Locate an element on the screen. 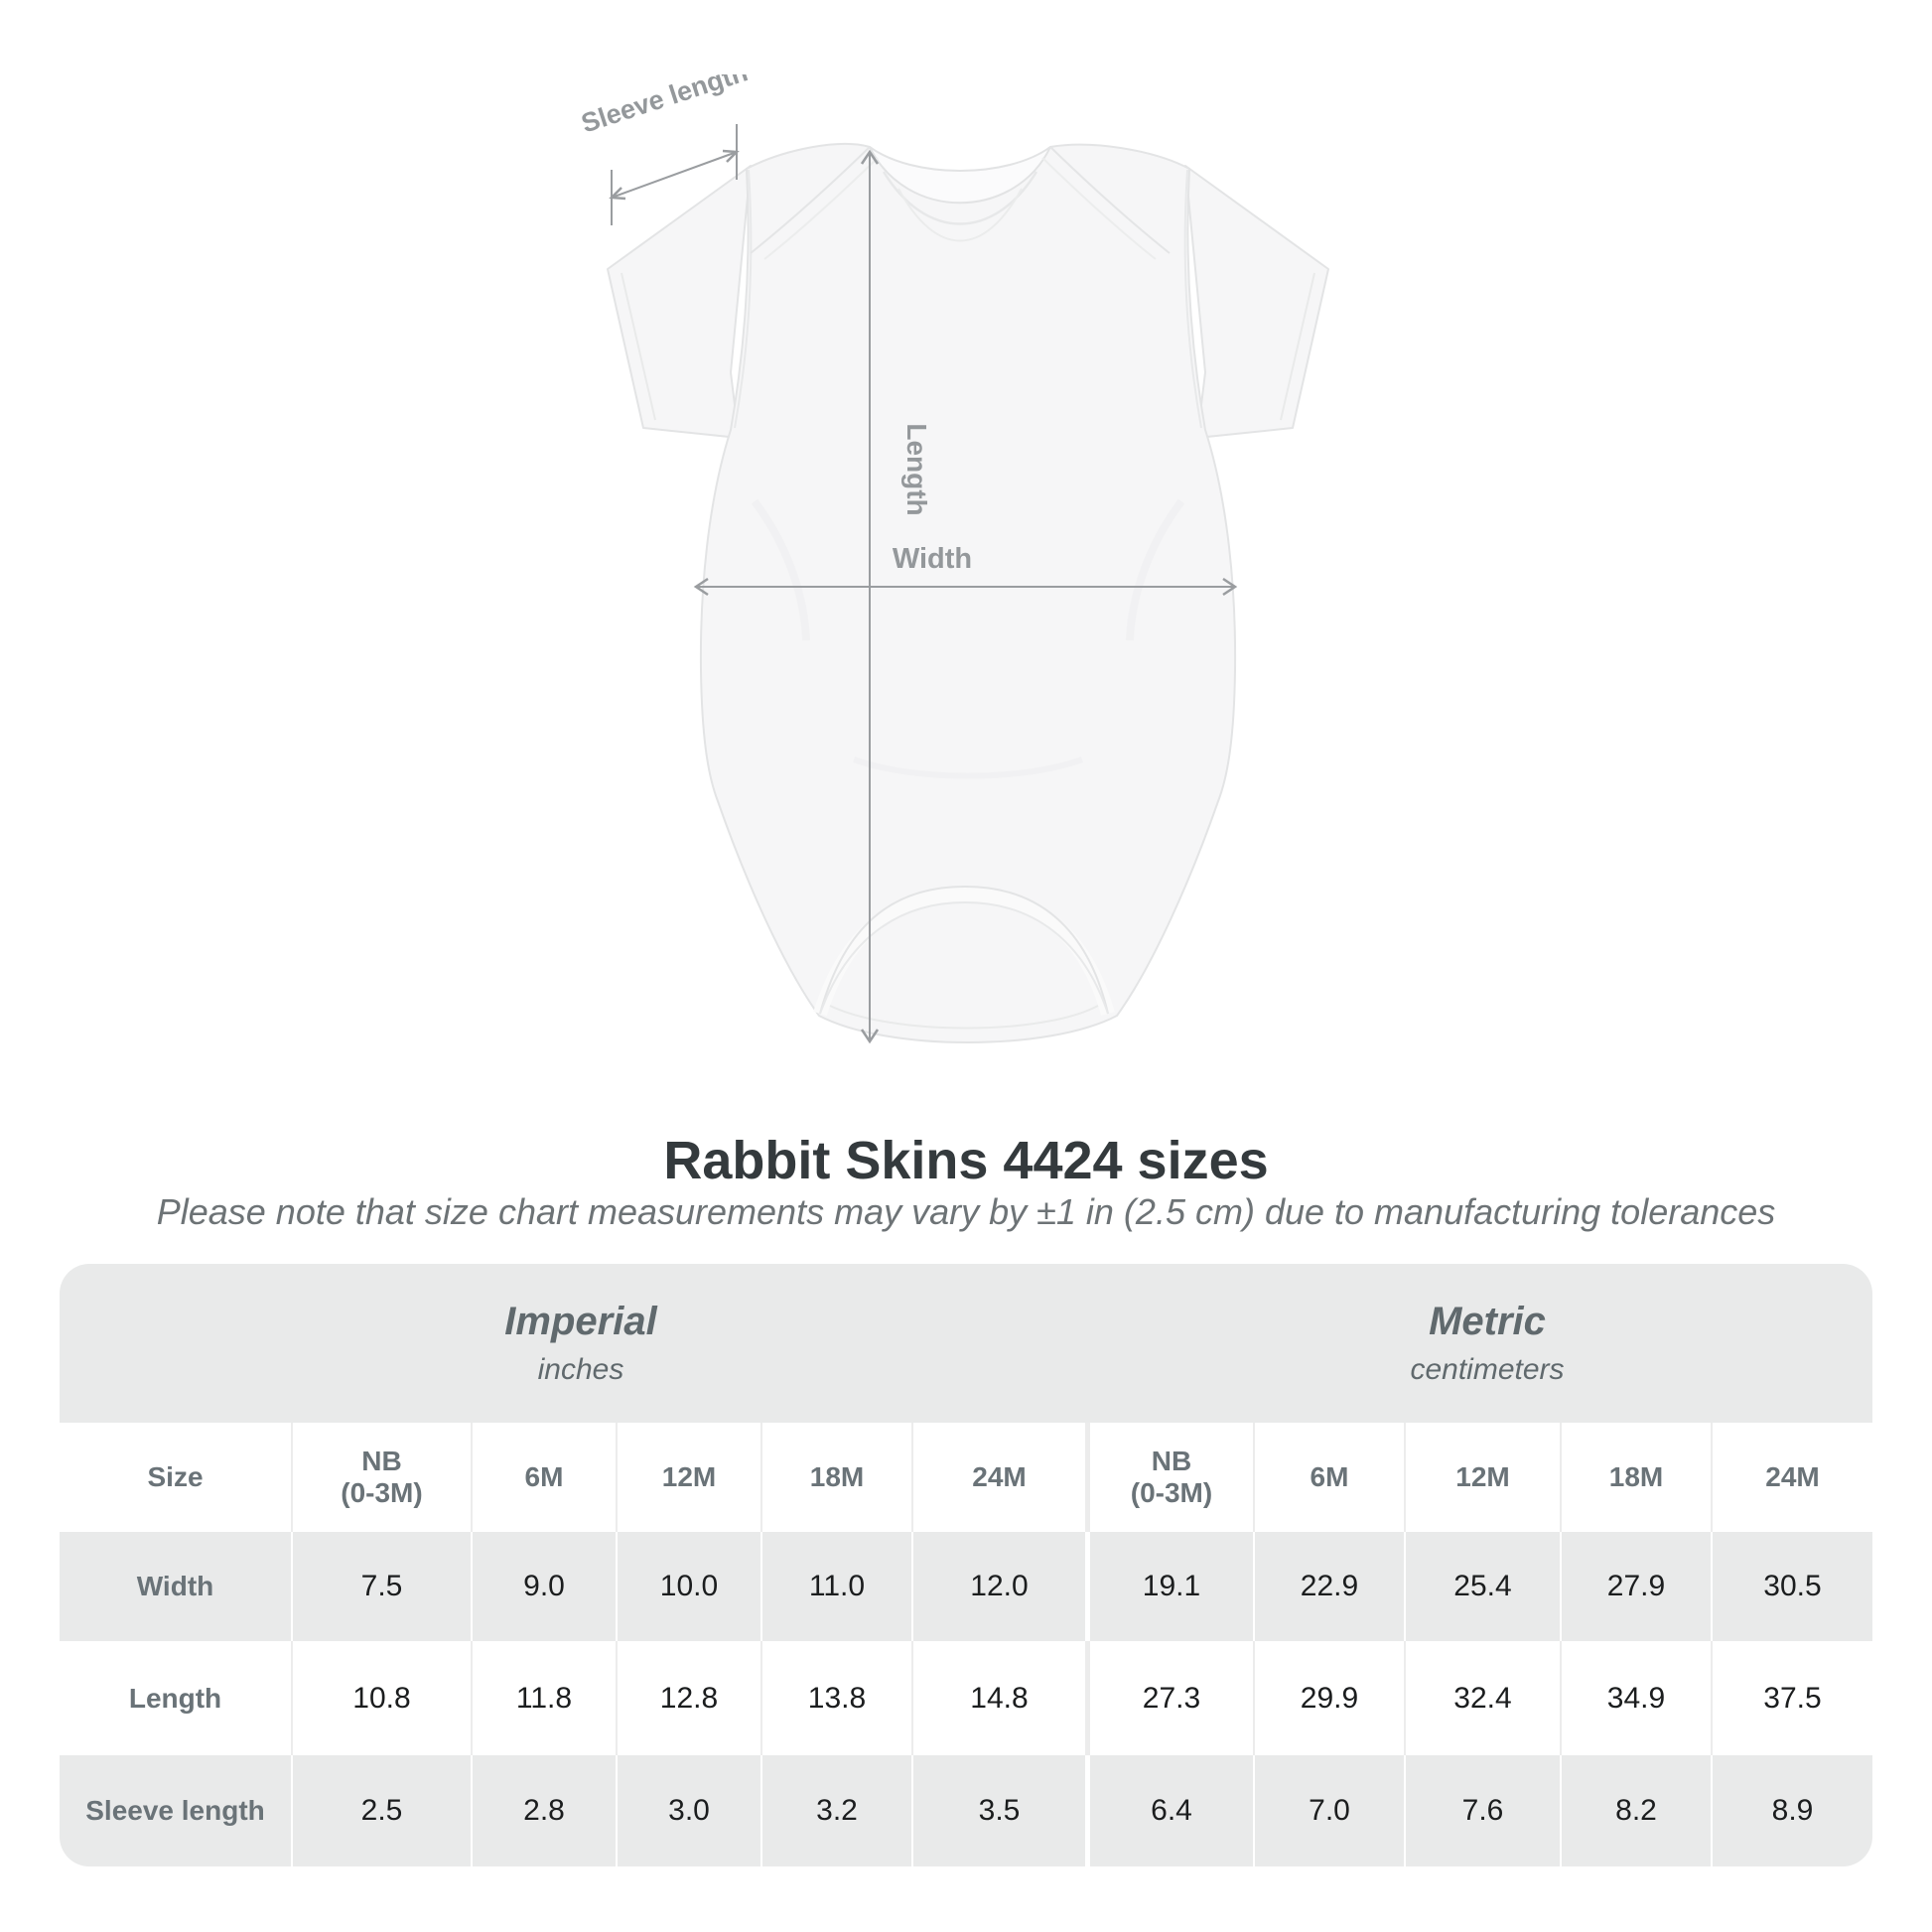 The image size is (1932, 1932). length-arrowhead-bottom is located at coordinates (870, 1037).